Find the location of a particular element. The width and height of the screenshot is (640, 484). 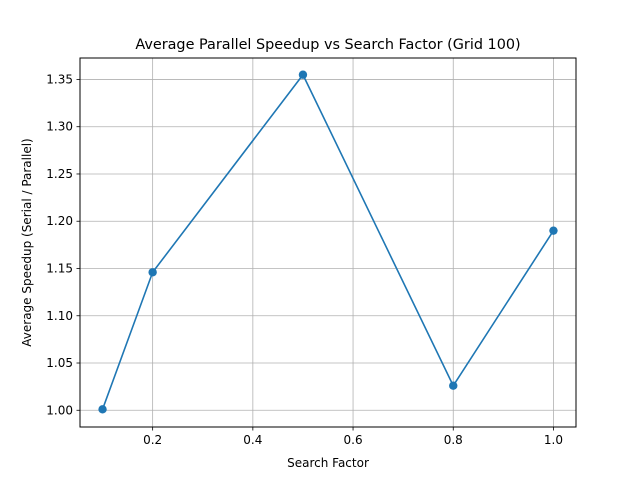

y-tick-label: 1.35 is located at coordinates (59, 79).